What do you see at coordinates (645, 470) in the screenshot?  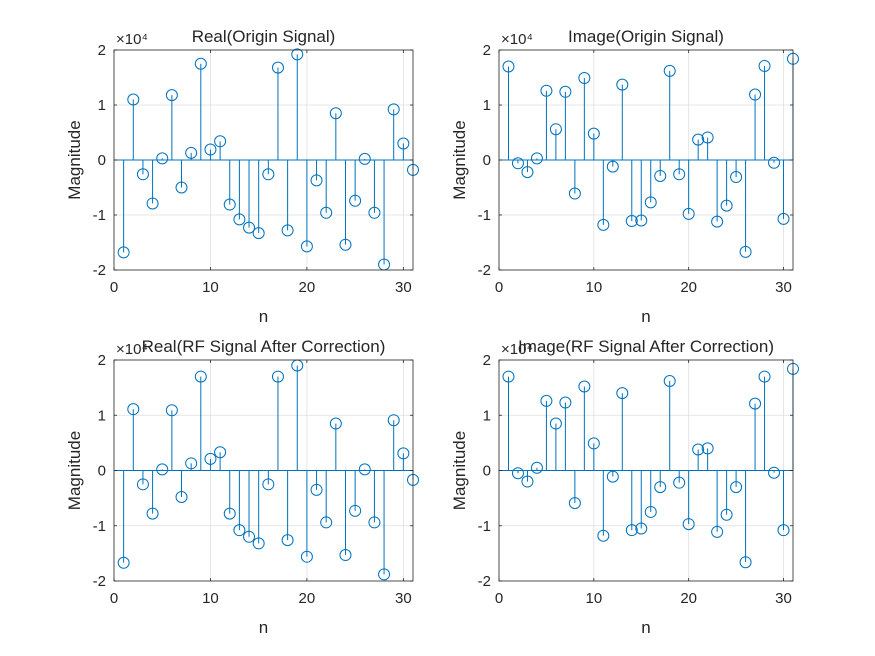 I see `plot-area` at bounding box center [645, 470].